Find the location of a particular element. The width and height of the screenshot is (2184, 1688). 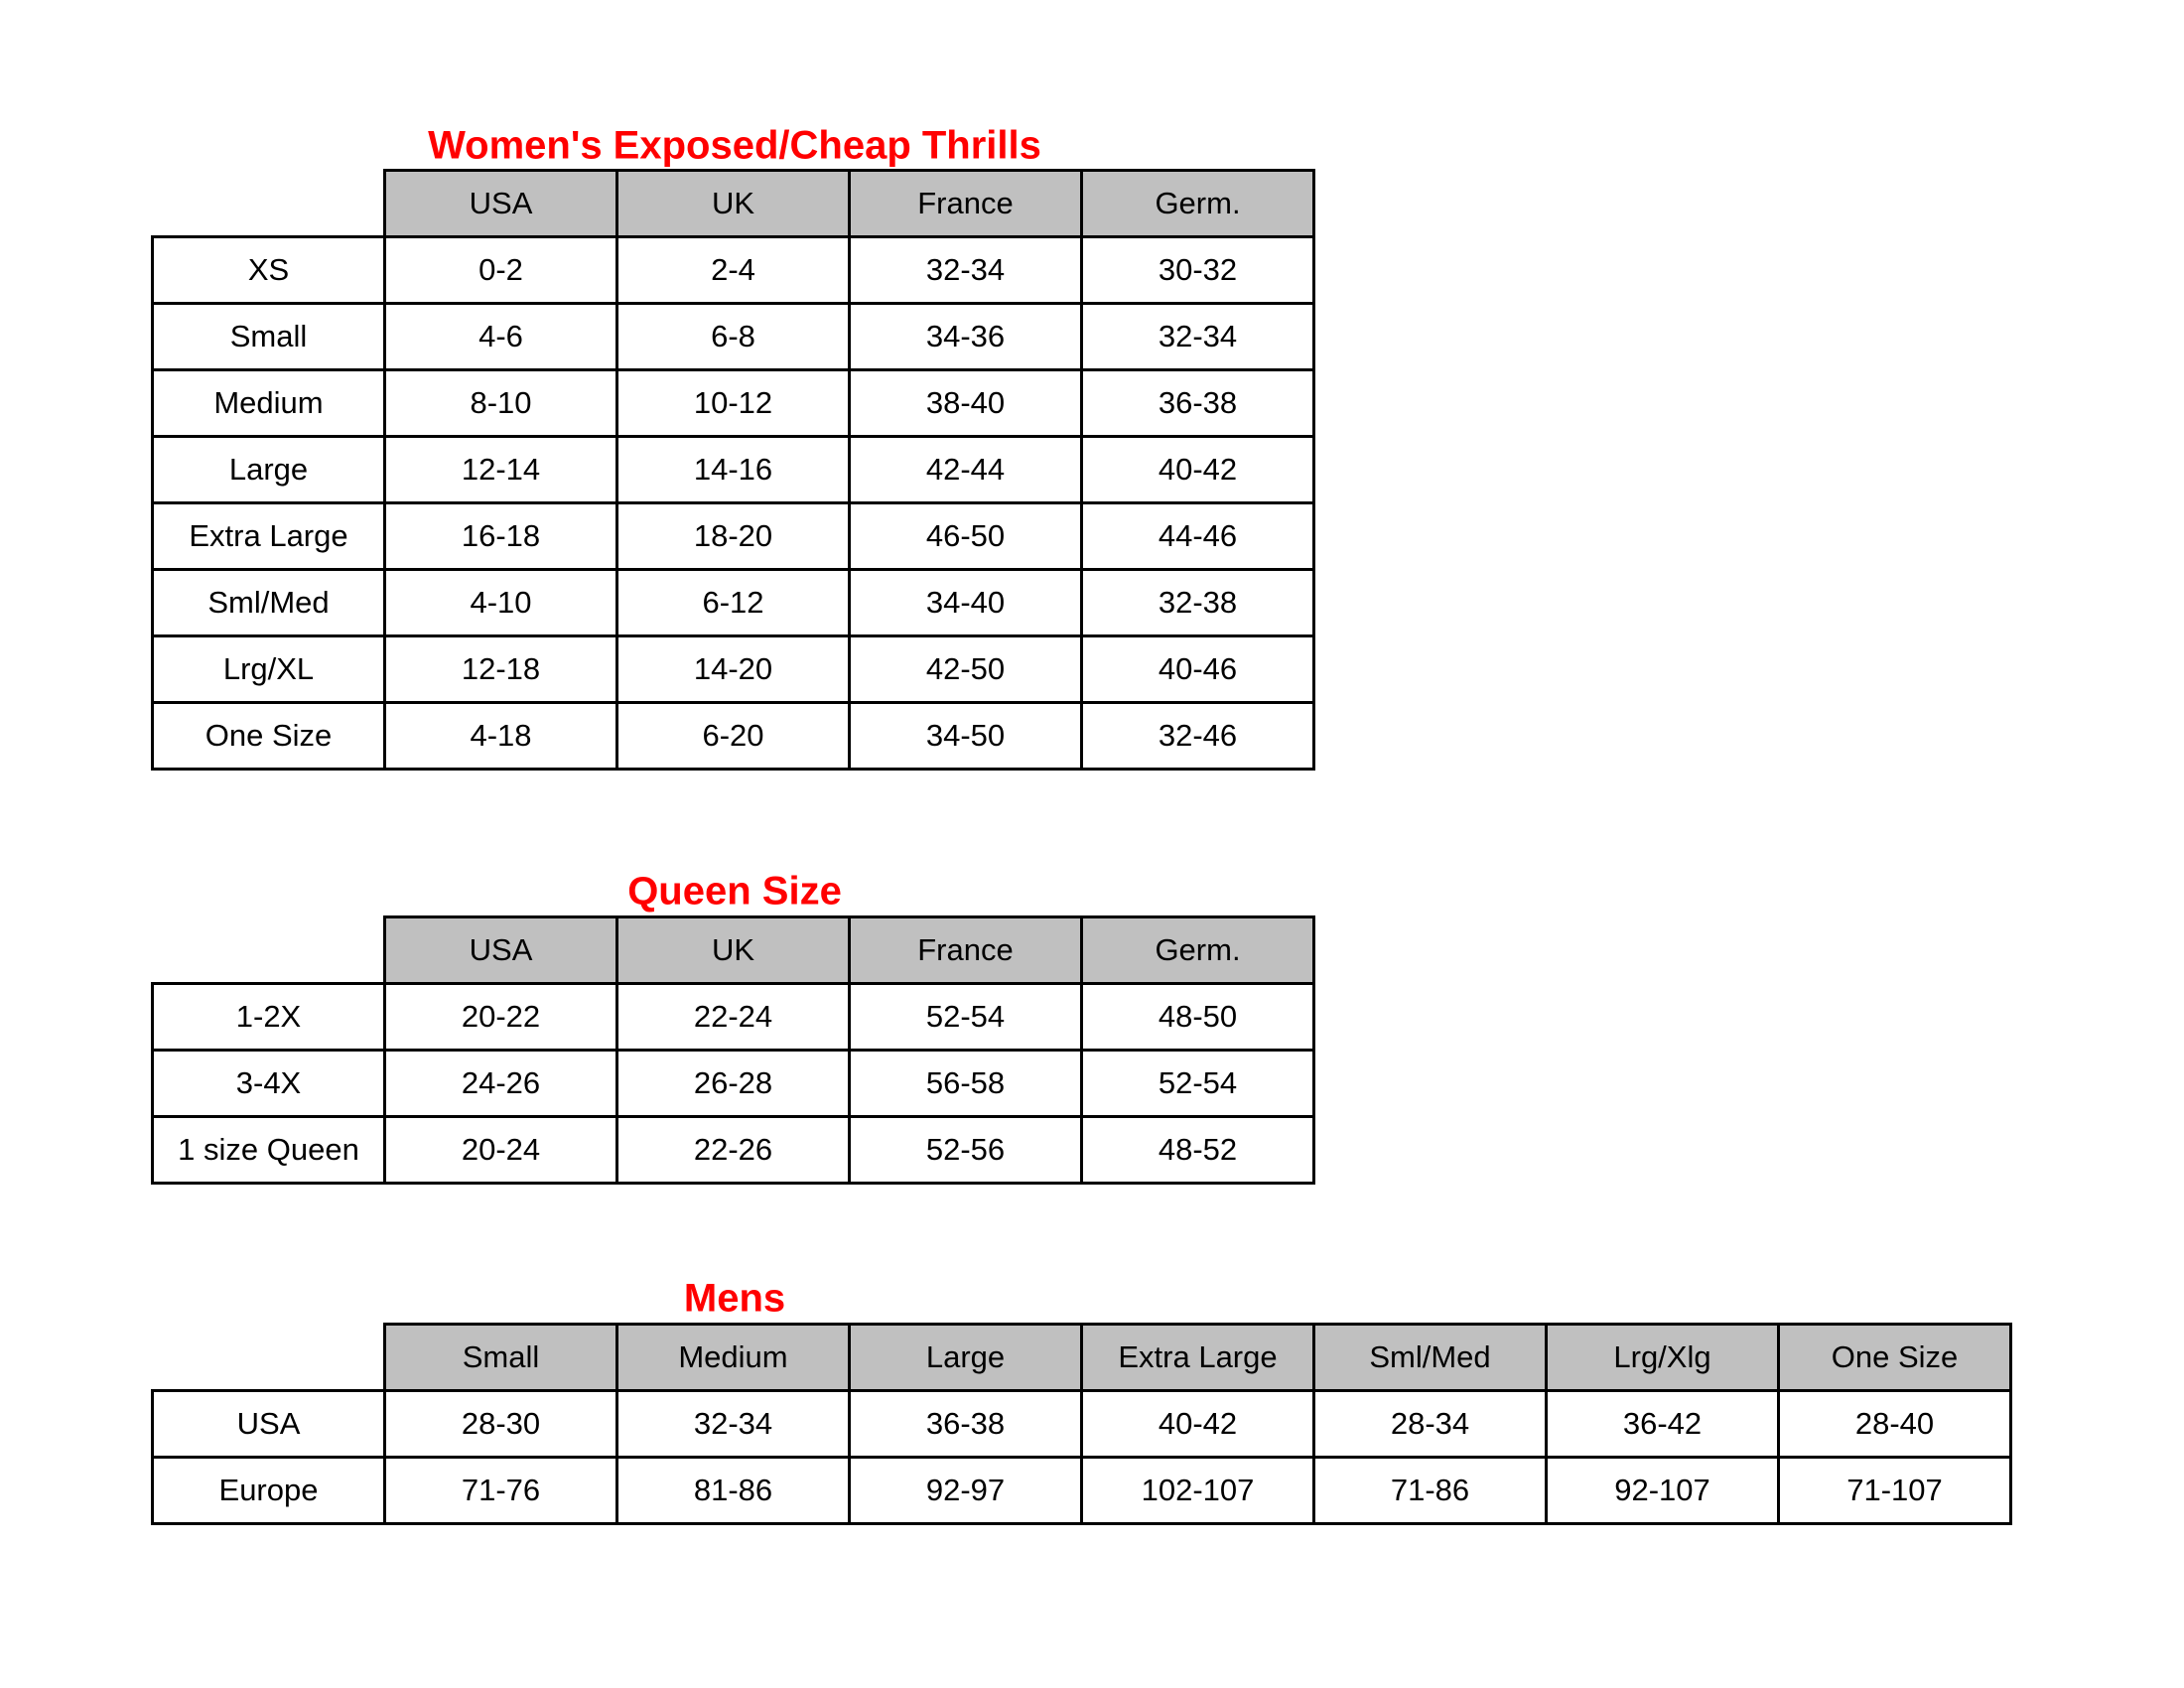

table-row: Small 4-6 6-8 34-36 32-34 is located at coordinates (733, 336).